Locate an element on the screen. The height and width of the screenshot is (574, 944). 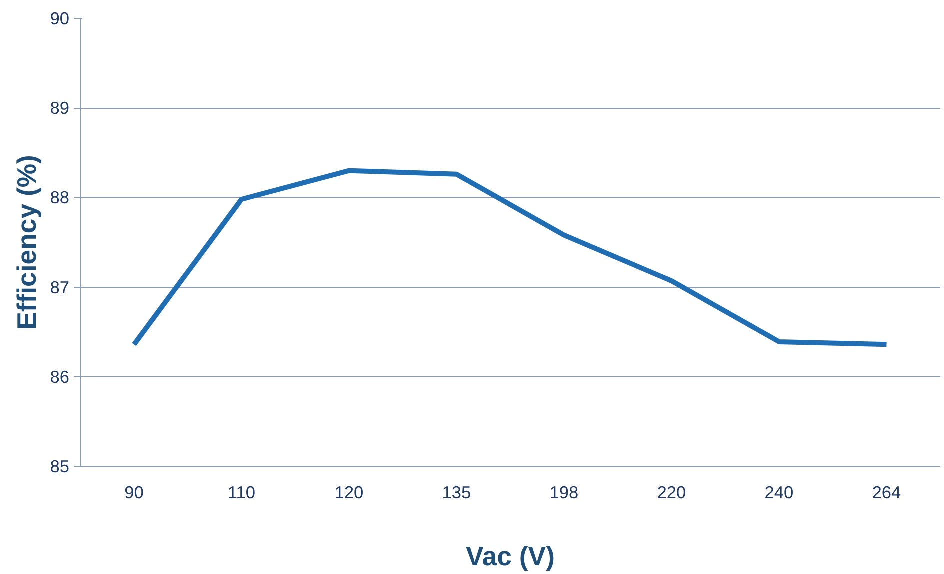
y-tick-label: 87 is located at coordinates (60, 287).